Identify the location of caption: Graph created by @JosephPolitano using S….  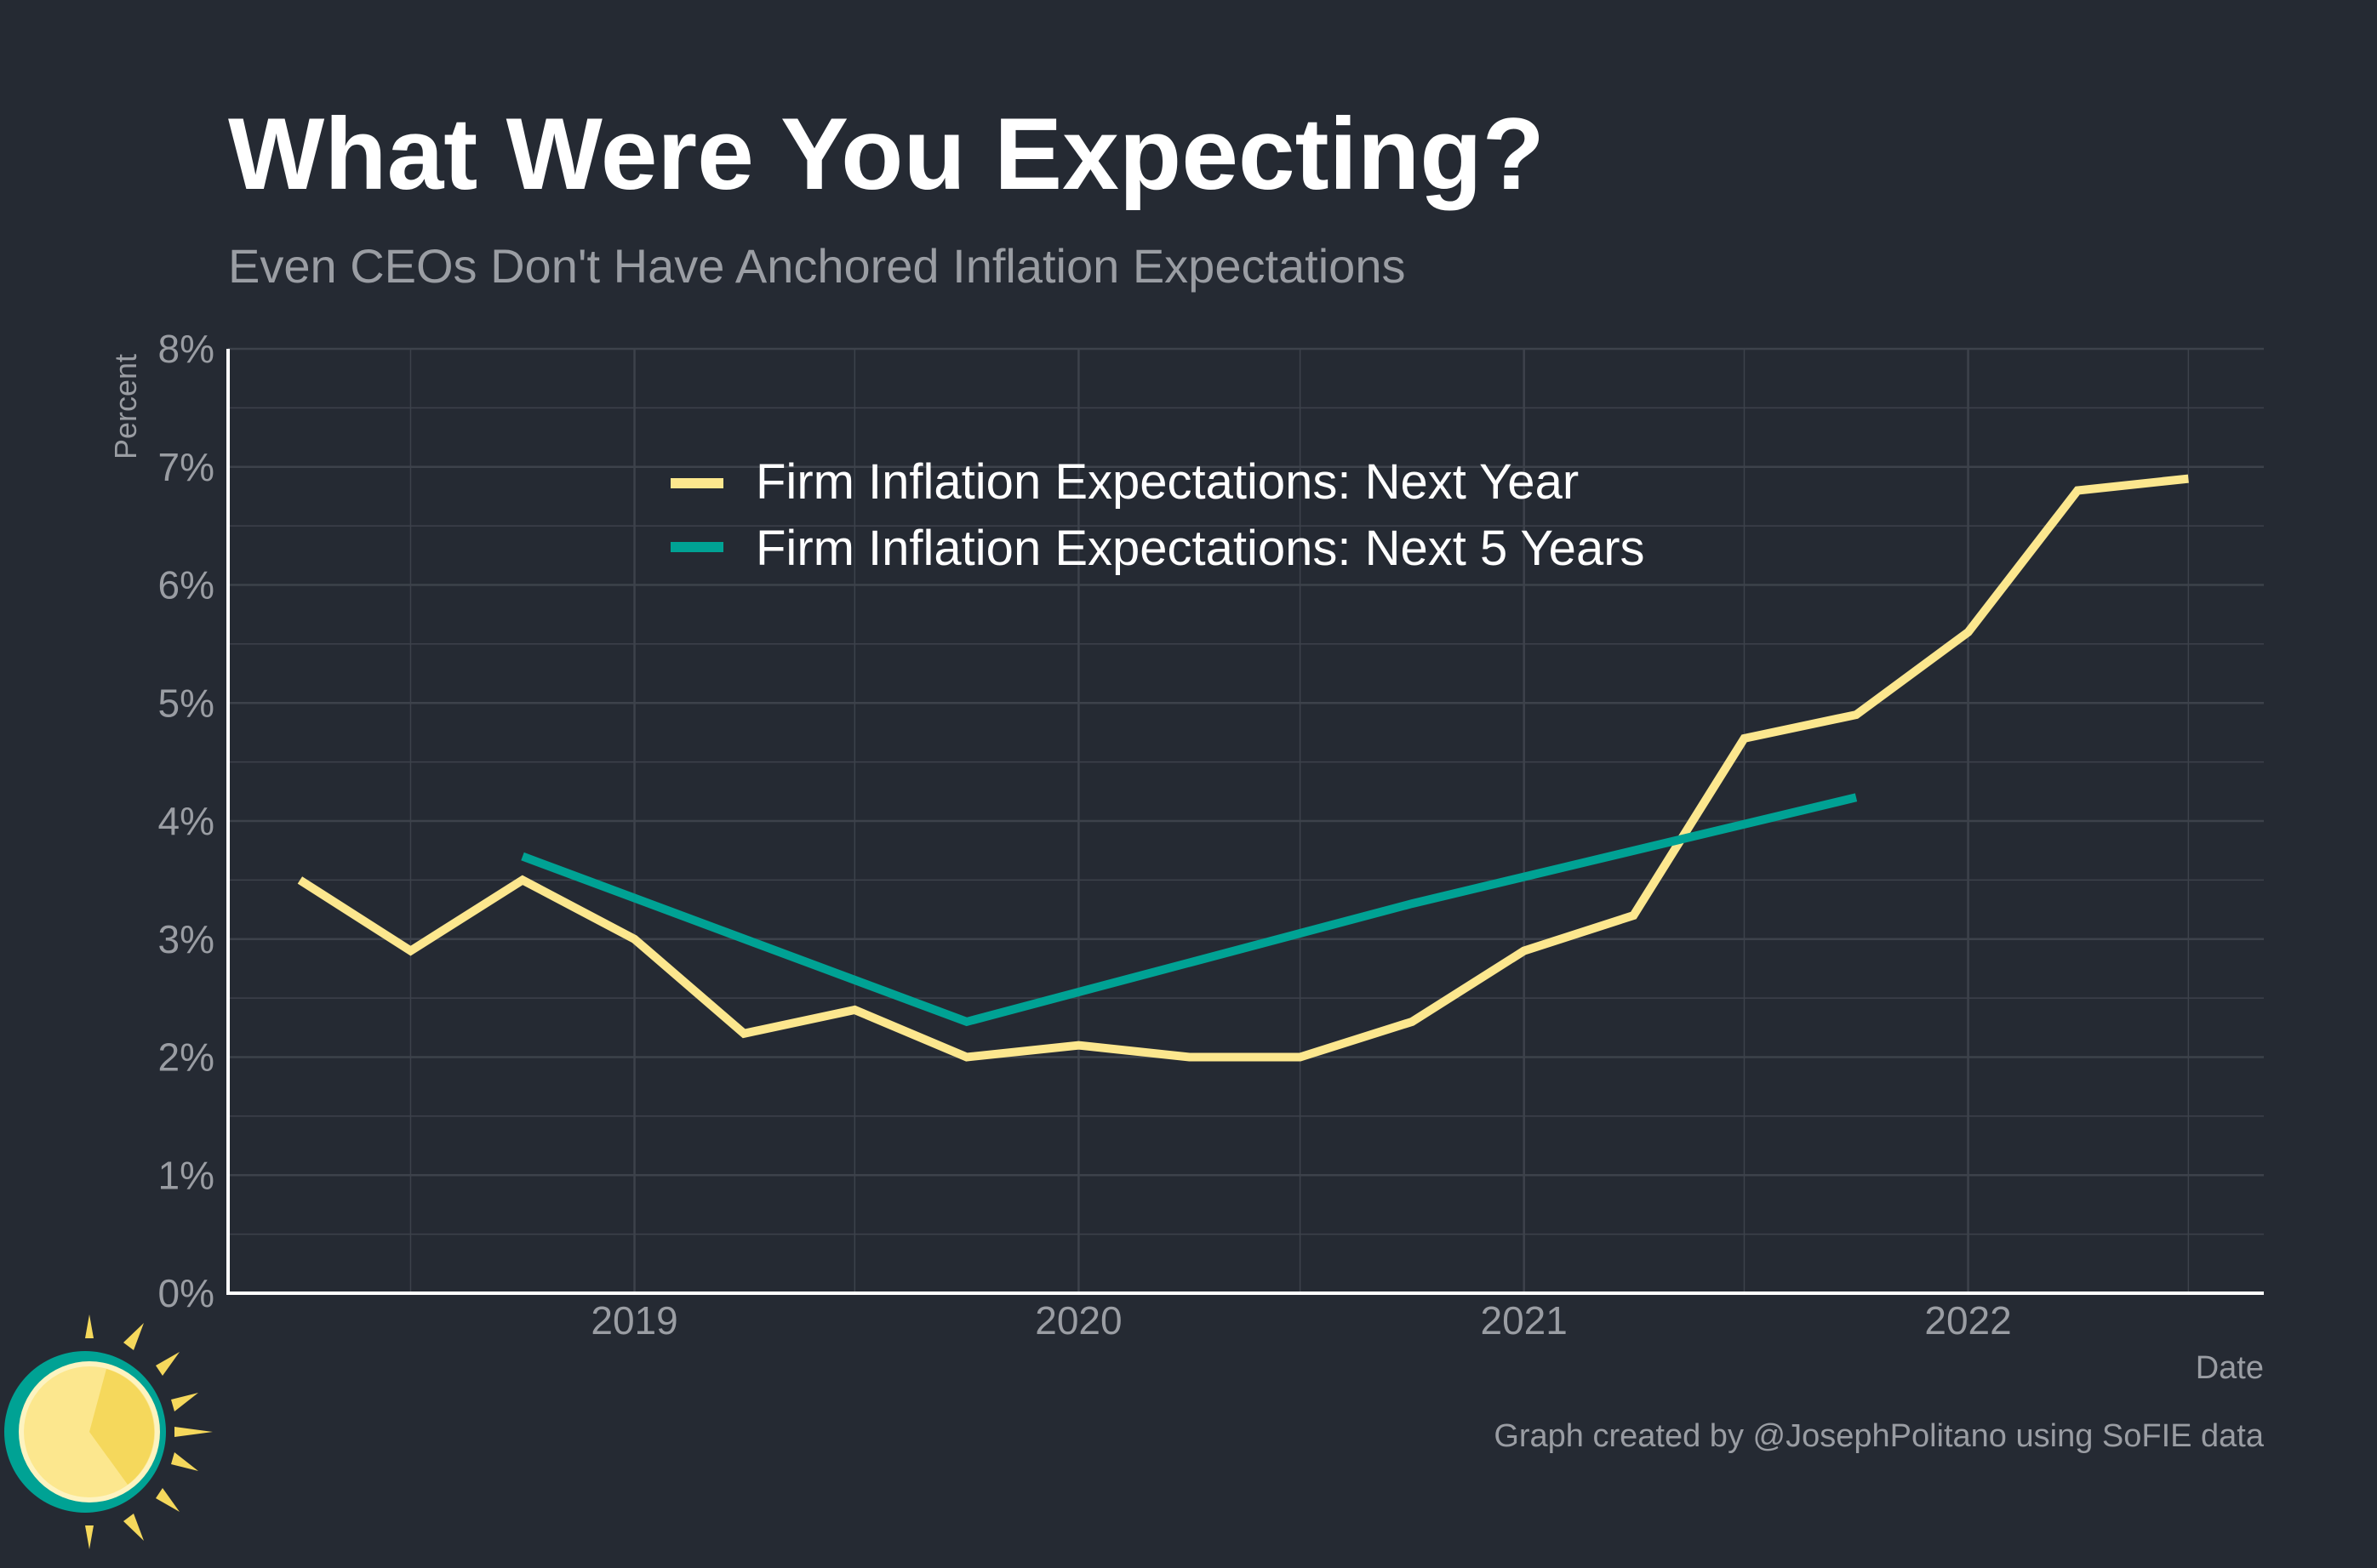
(1879, 1436).